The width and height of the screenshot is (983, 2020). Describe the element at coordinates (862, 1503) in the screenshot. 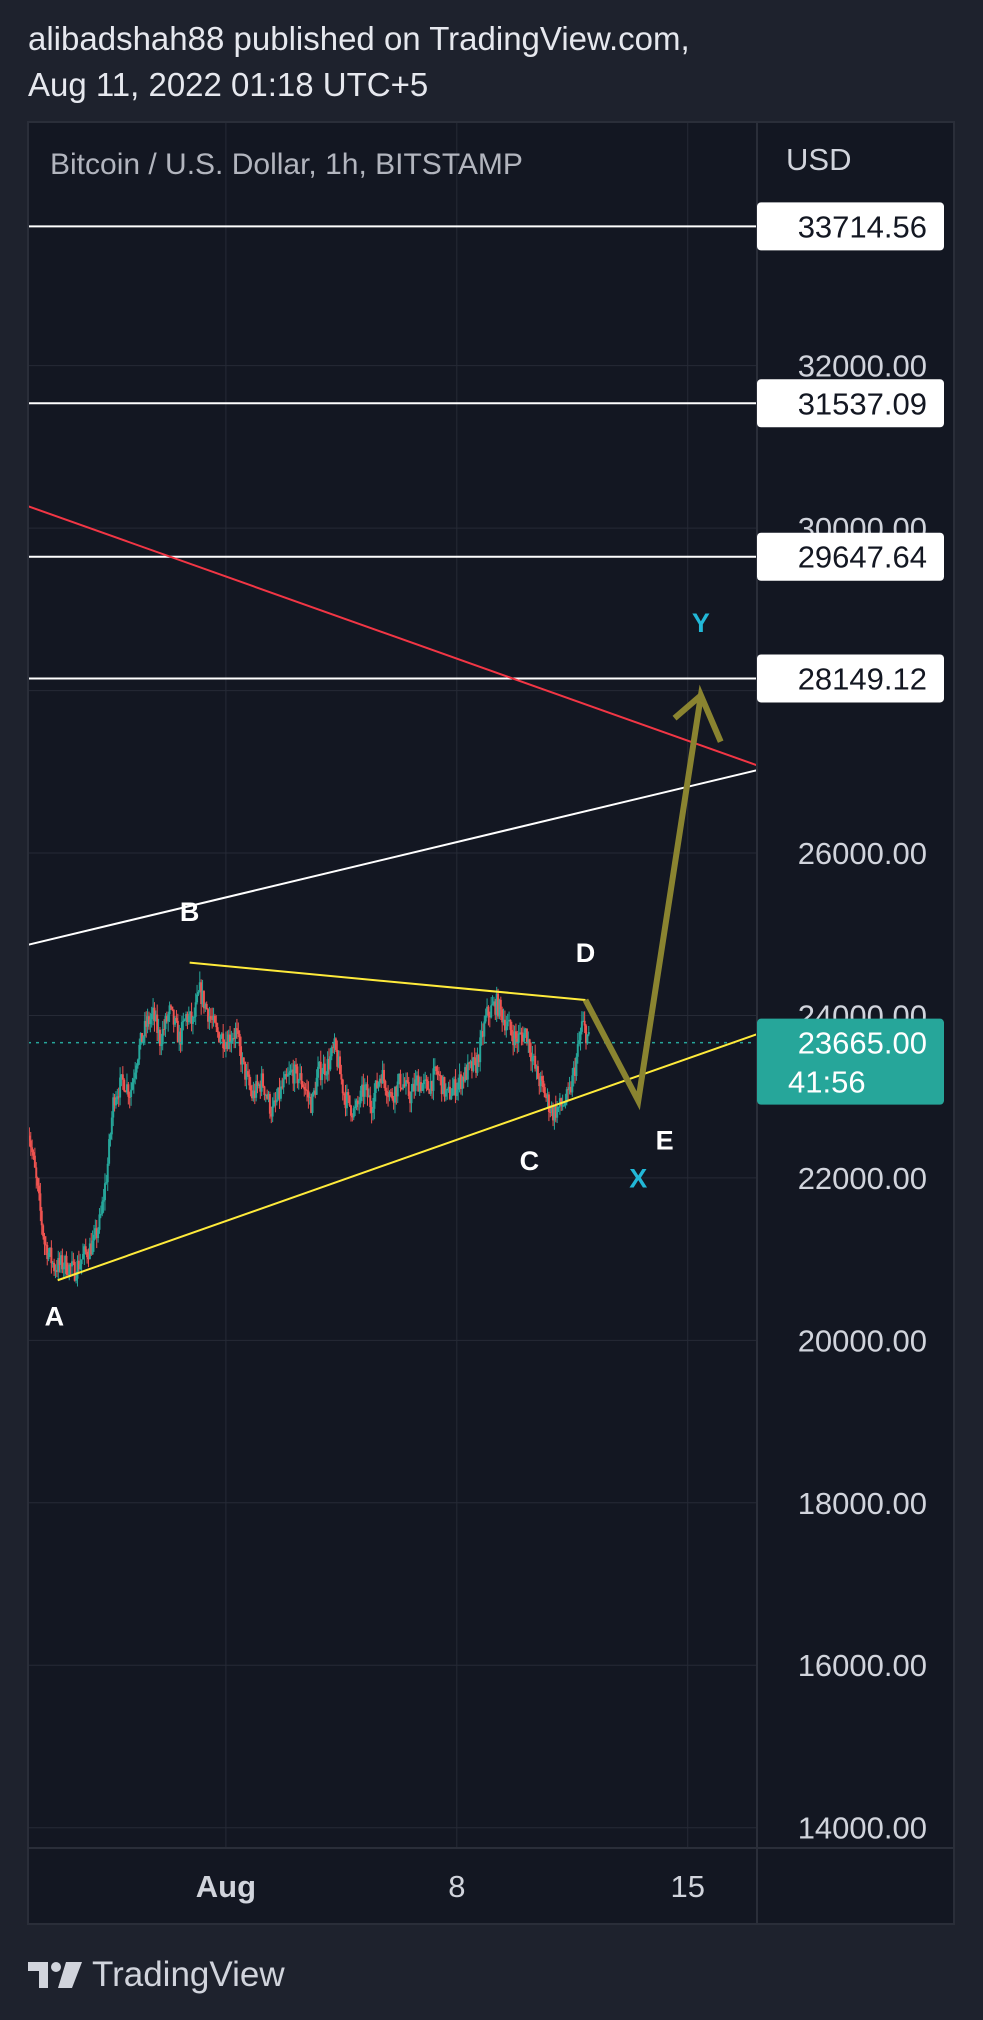

I see `y-tick-label-2: 18000.00` at that location.